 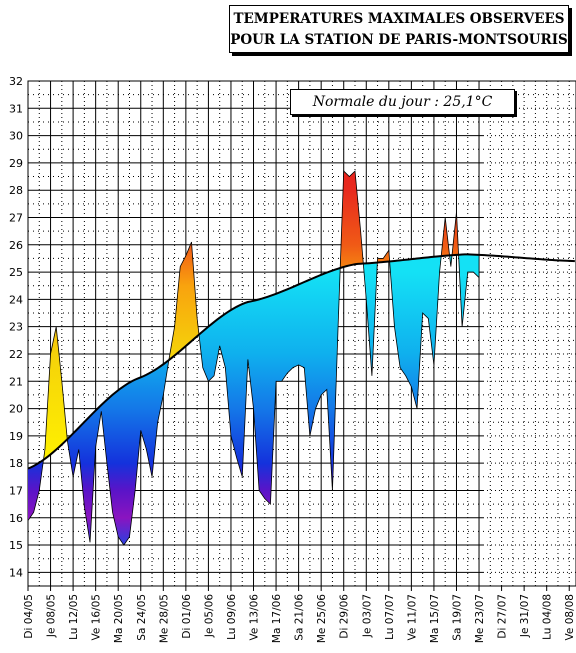 What do you see at coordinates (209, 616) in the screenshot?
I see `x-tick-label: Je 05/06` at bounding box center [209, 616].